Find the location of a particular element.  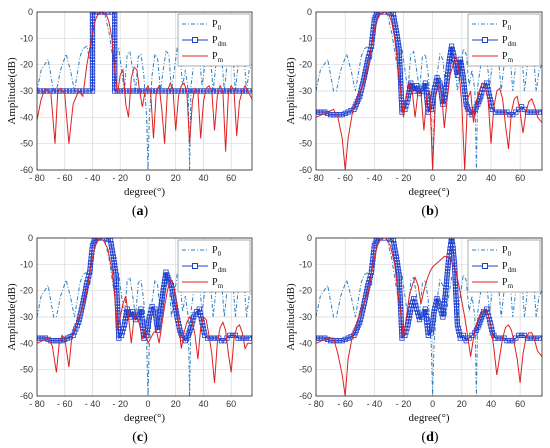

plot-frame is located at coordinates (144, 91).